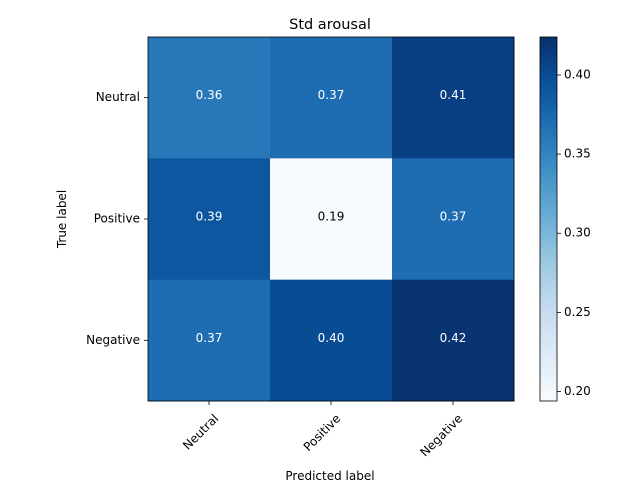 The height and width of the screenshot is (480, 640). I want to click on cell-value-label: 0.19, so click(331, 216).